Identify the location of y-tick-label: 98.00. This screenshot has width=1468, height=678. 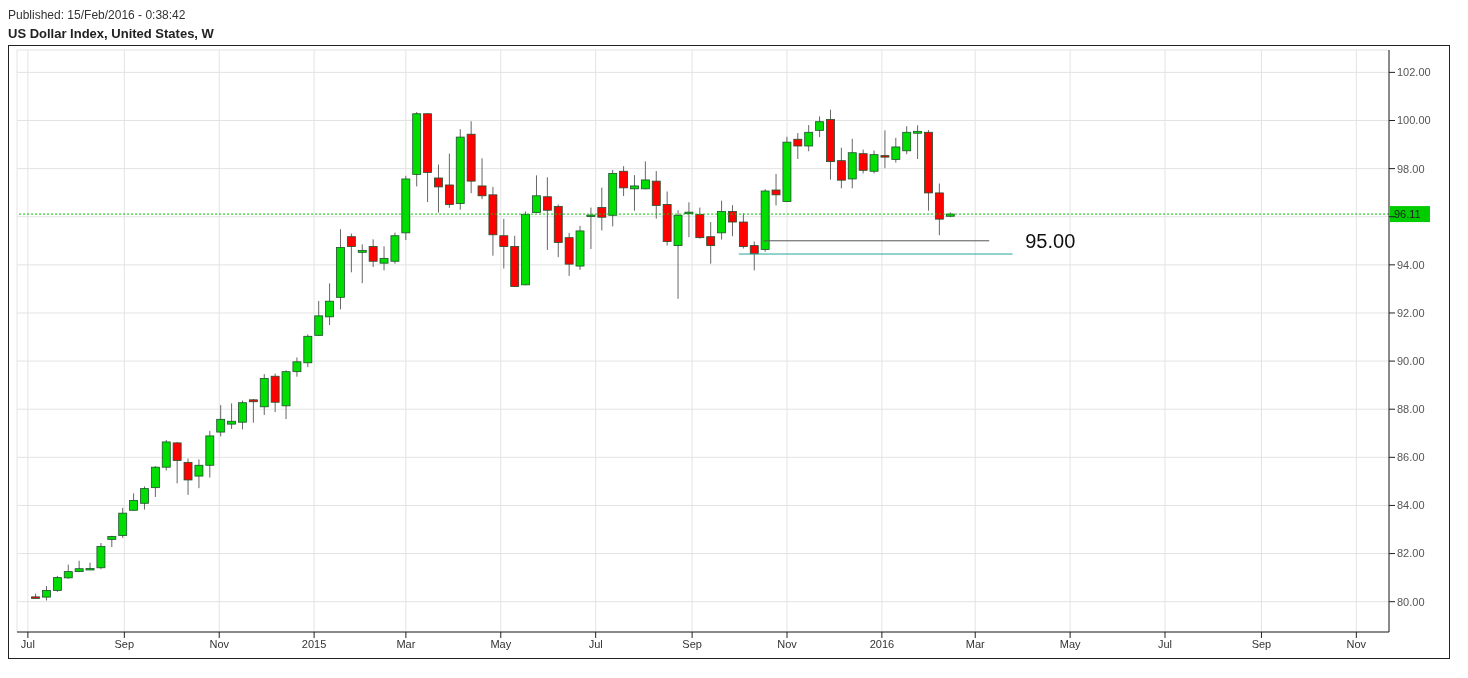
(1411, 168).